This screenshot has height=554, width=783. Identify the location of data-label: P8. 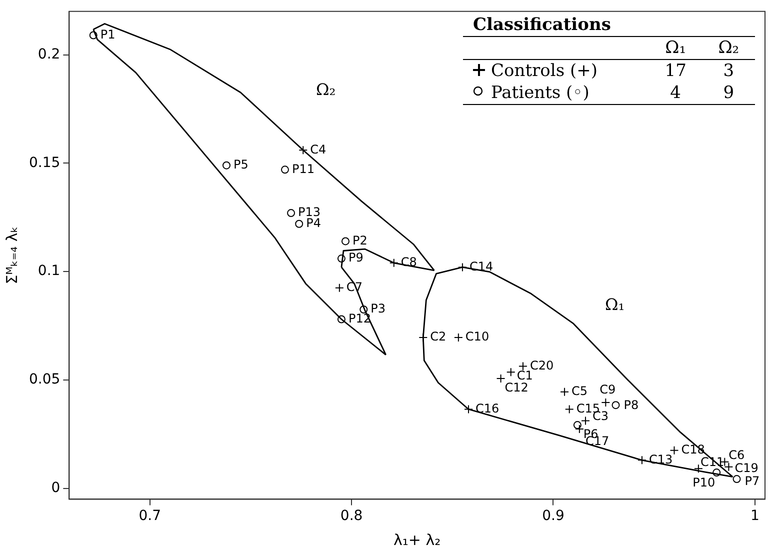
(631, 405).